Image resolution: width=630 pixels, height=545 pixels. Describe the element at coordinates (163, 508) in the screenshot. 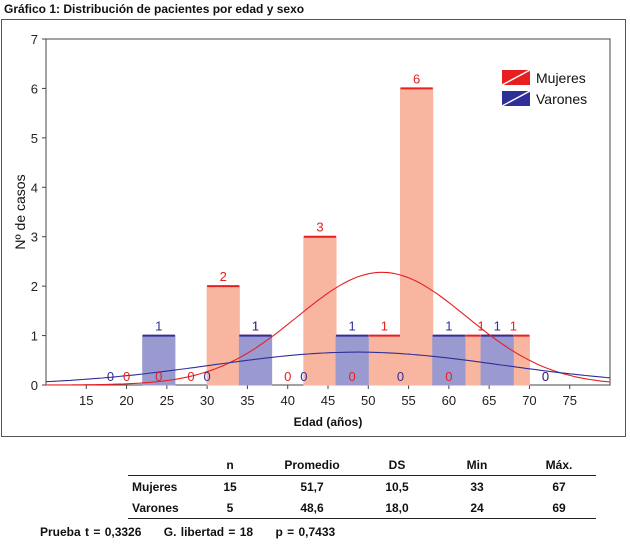

I see `row-label: Varones` at that location.